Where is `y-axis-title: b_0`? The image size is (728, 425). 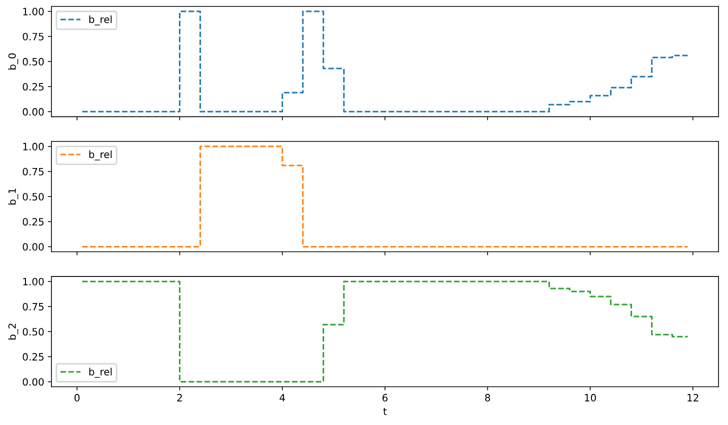
y-axis-title: b_0 is located at coordinates (13, 61).